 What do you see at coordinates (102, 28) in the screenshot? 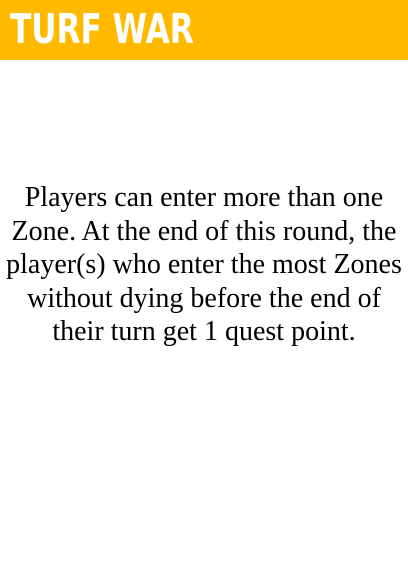
I see `card-title: TURF WAR` at bounding box center [102, 28].